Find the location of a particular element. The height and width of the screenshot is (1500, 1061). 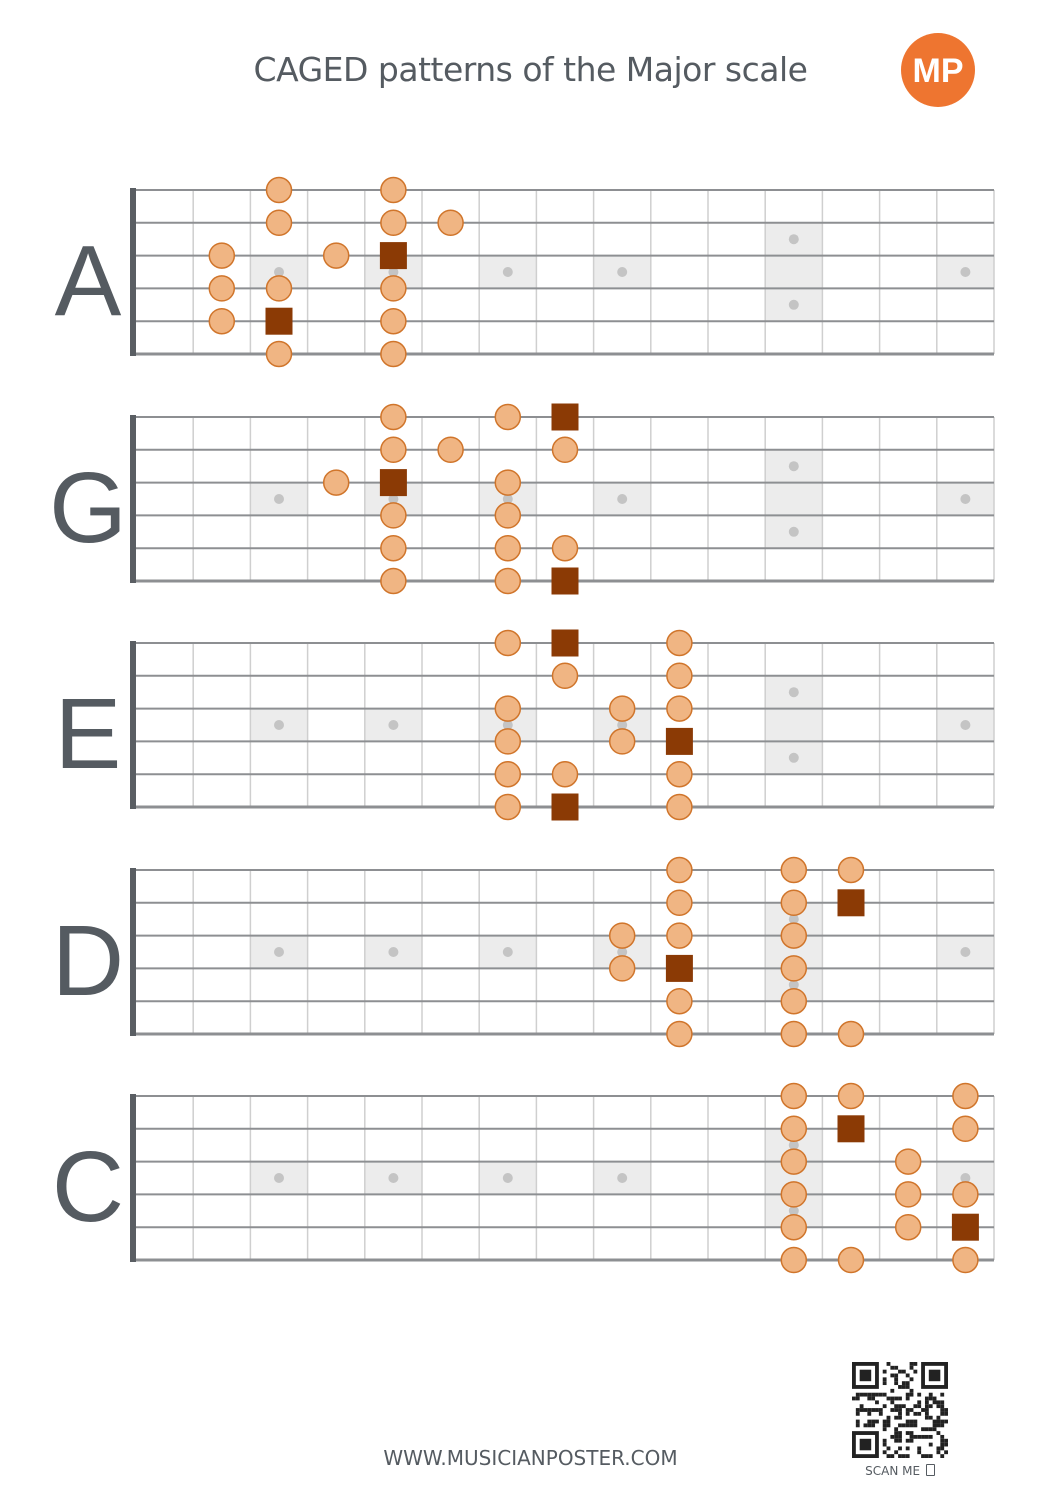

scan-me-label: SCAN ME is located at coordinates (900, 1471).